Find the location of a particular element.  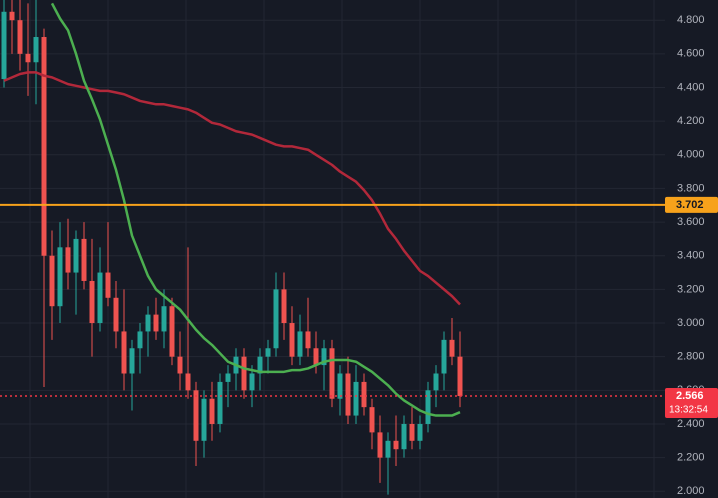

y-tick-label: 2.000 is located at coordinates (691, 491).